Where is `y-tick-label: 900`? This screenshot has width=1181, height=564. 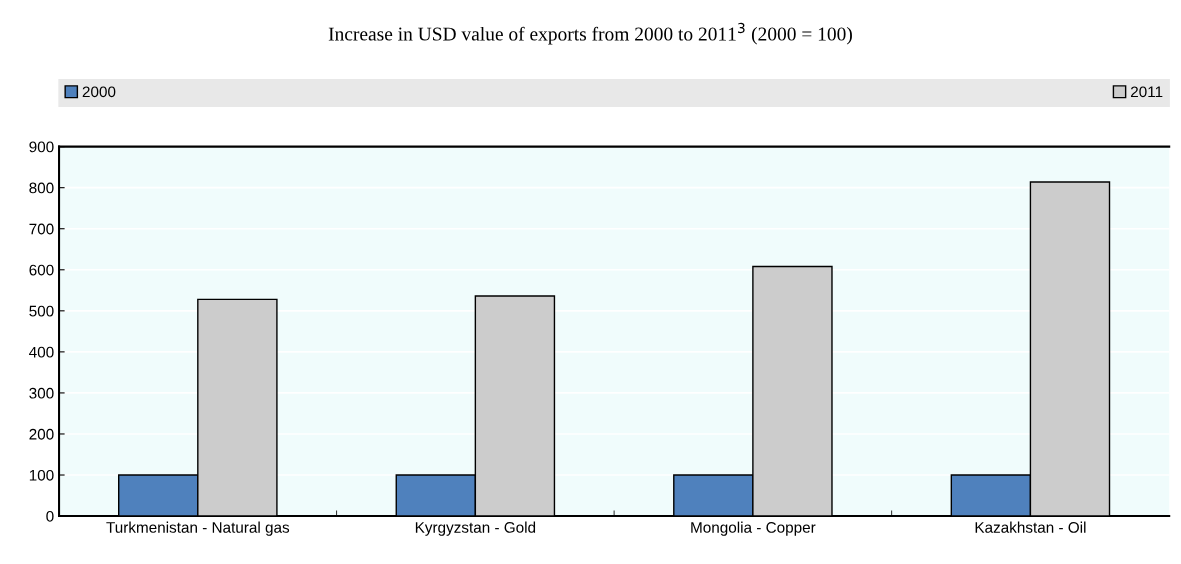
y-tick-label: 900 is located at coordinates (41, 147).